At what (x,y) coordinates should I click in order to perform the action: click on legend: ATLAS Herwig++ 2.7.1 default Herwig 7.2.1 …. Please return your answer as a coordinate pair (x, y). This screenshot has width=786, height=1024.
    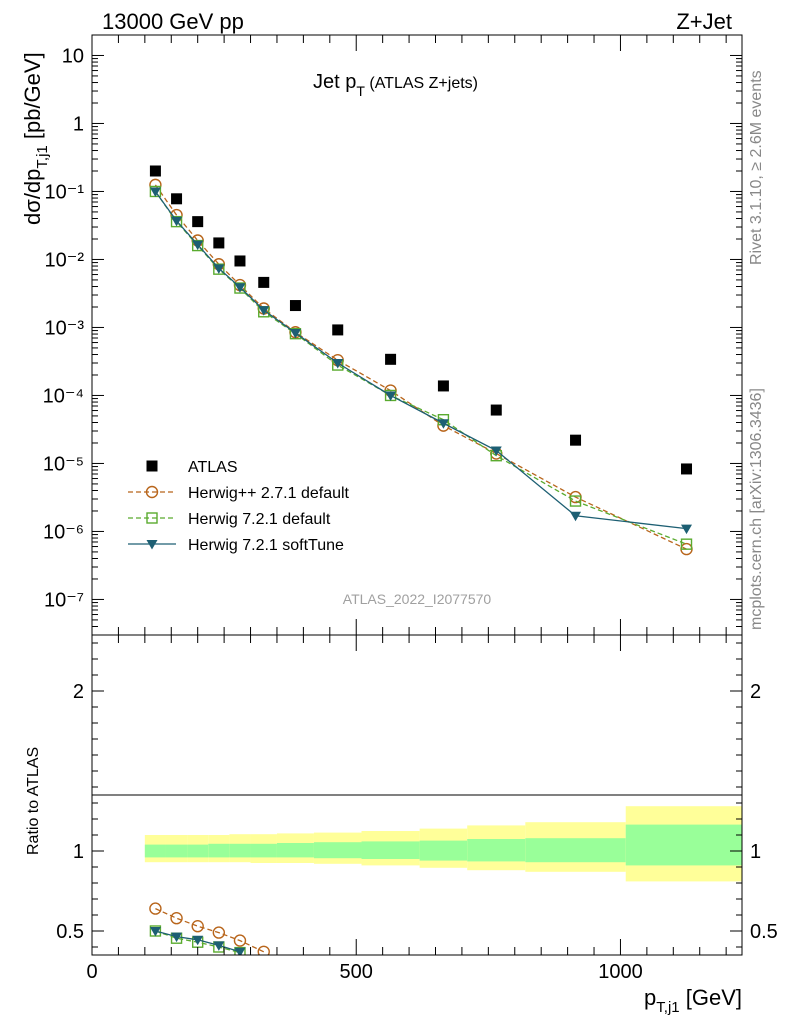
    Looking at the image, I should click on (239, 506).